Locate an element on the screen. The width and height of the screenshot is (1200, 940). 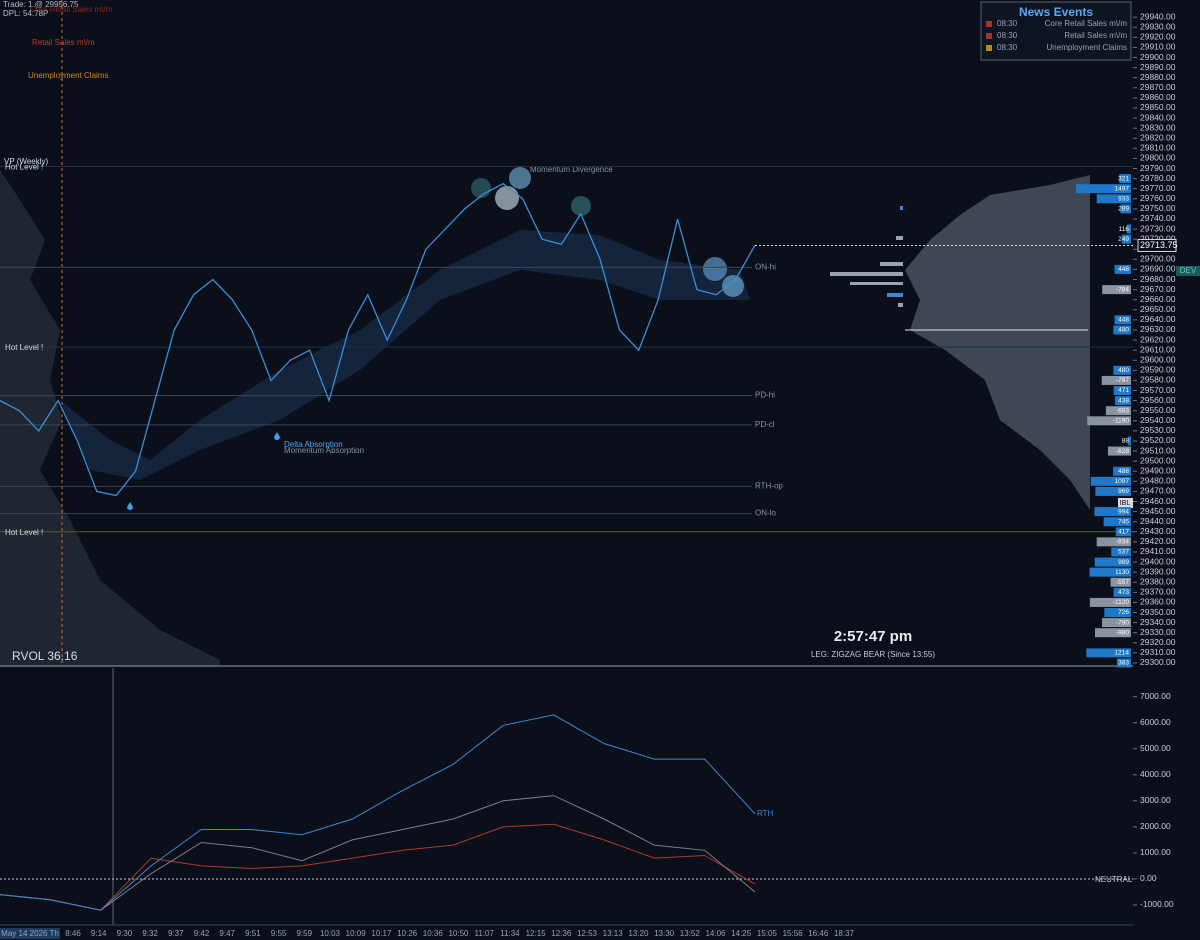
time-label: 13:13 is located at coordinates (613, 933).